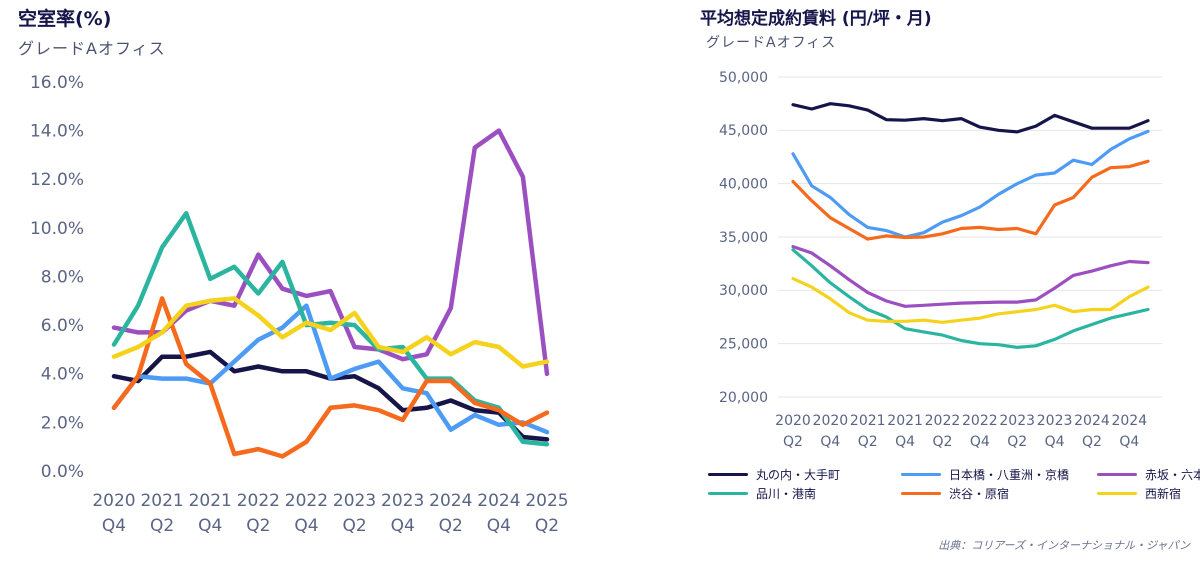  Describe the element at coordinates (57, 180) in the screenshot. I see `vacancy-y-tick-label: 12.0%` at that location.